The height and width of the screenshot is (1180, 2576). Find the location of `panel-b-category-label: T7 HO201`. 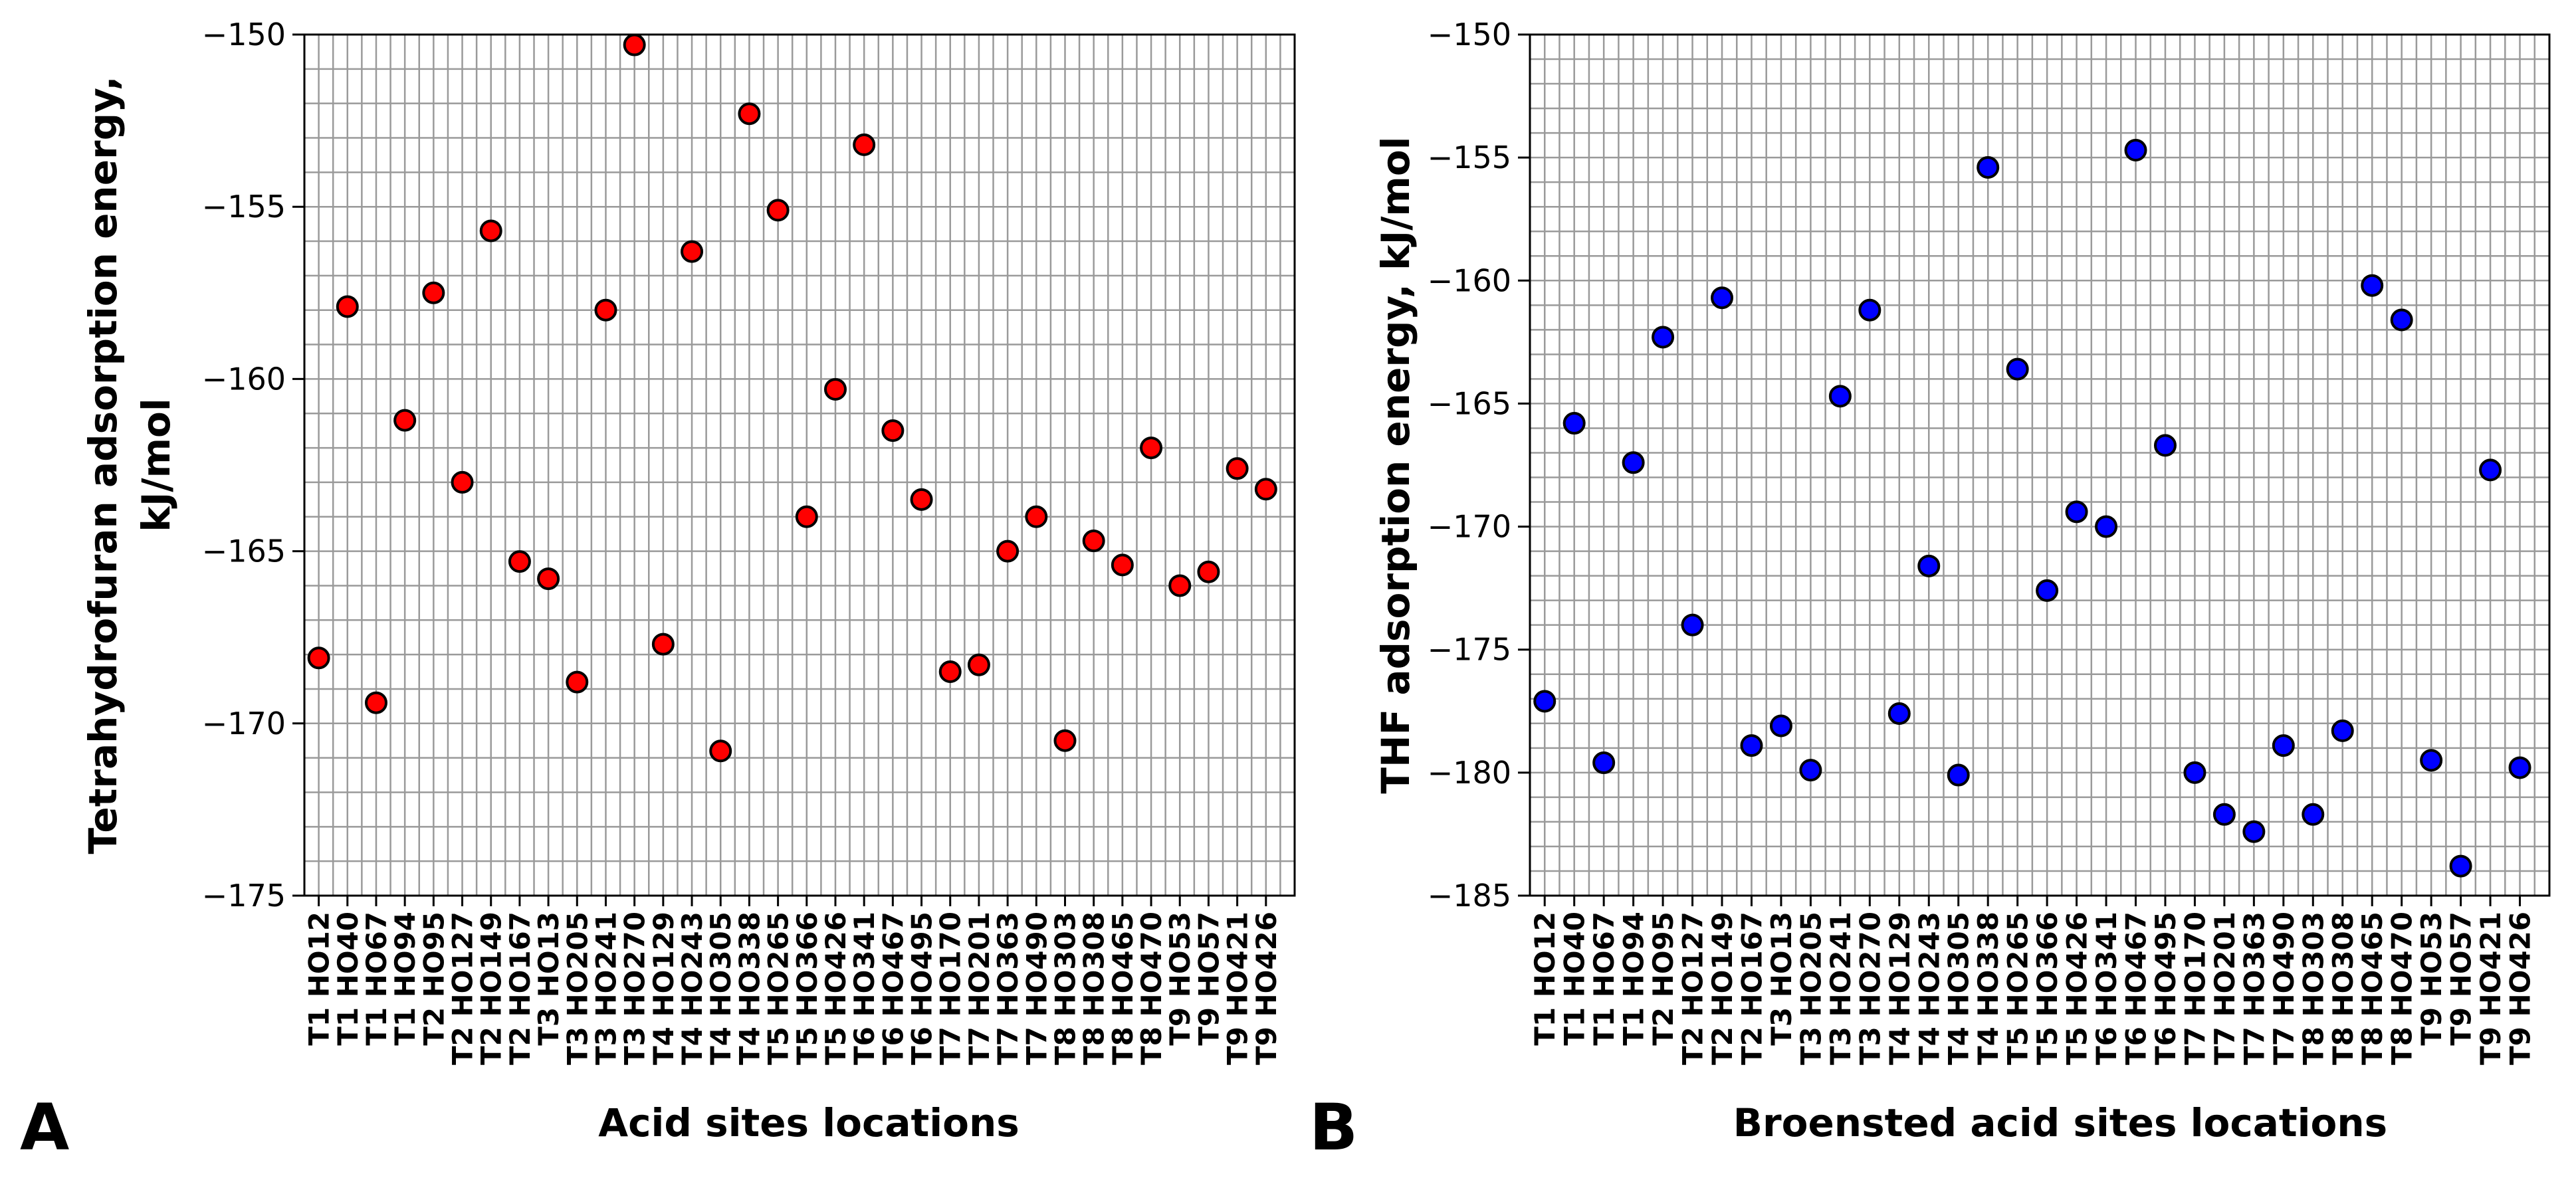

panel-b-category-label: T7 HO201 is located at coordinates (2224, 988).